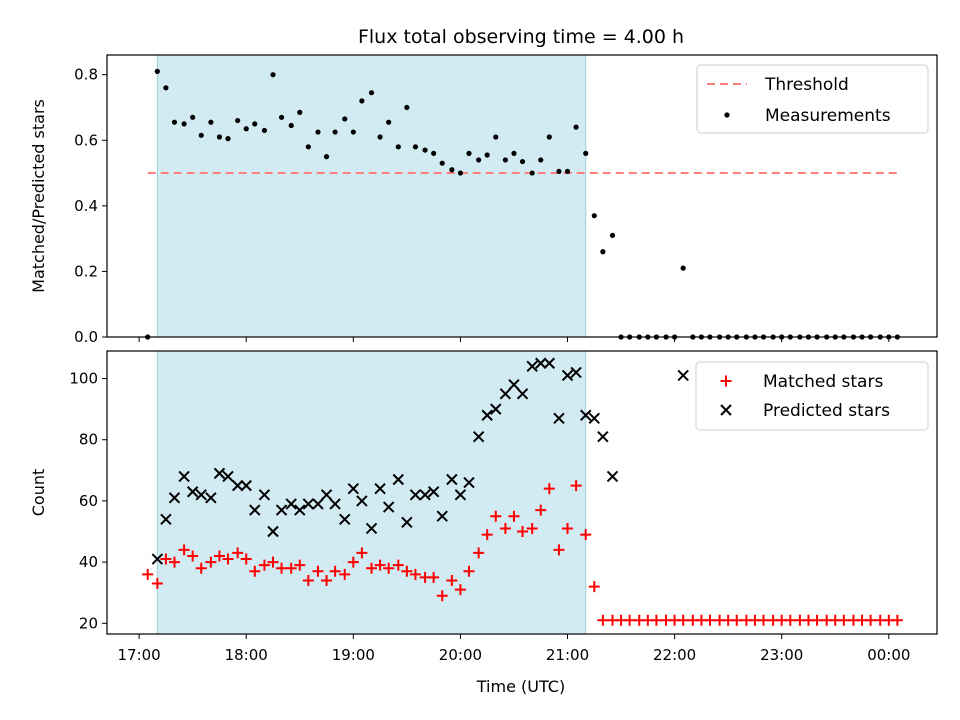 This screenshot has width=960, height=720. What do you see at coordinates (812, 99) in the screenshot?
I see `top-legend: Threshold Measurements` at bounding box center [812, 99].